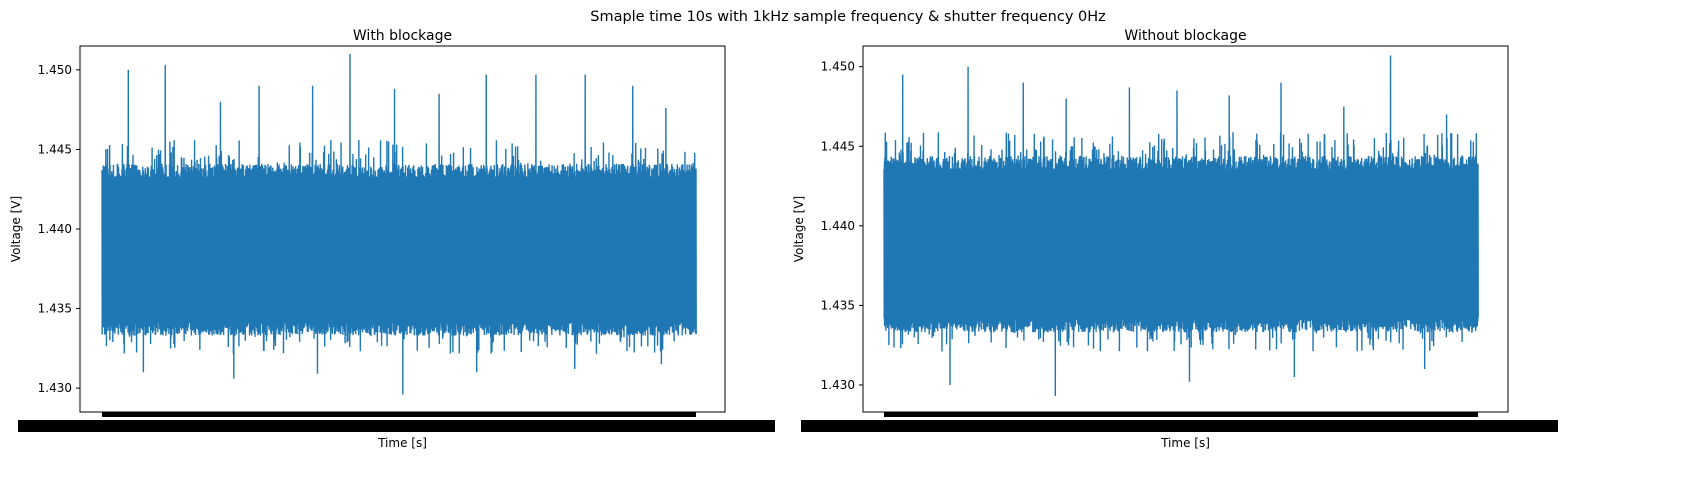 Image resolution: width=1696 pixels, height=502 pixels. Describe the element at coordinates (402, 36) in the screenshot. I see `subplot-title: With blockage` at that location.